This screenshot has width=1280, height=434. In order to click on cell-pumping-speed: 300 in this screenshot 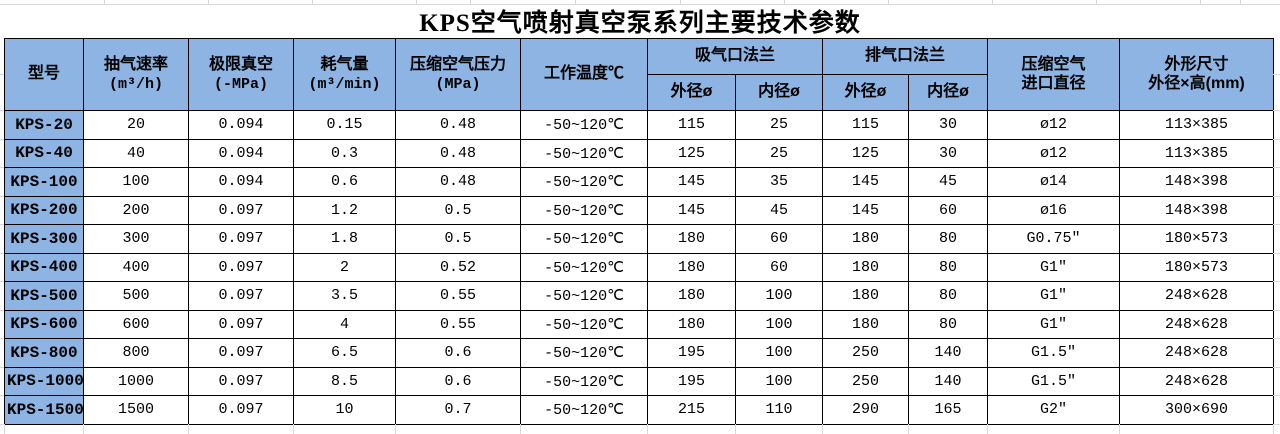, I will do `click(136, 239)`.